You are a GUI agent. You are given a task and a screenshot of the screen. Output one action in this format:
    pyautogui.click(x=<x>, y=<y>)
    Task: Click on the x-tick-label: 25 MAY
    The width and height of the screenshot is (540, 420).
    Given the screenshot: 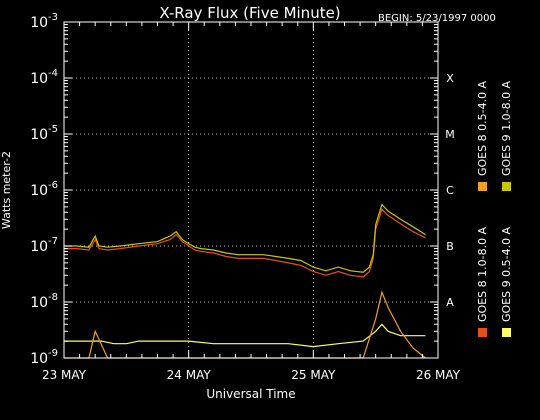 What is the action you would take?
    pyautogui.click(x=313, y=375)
    